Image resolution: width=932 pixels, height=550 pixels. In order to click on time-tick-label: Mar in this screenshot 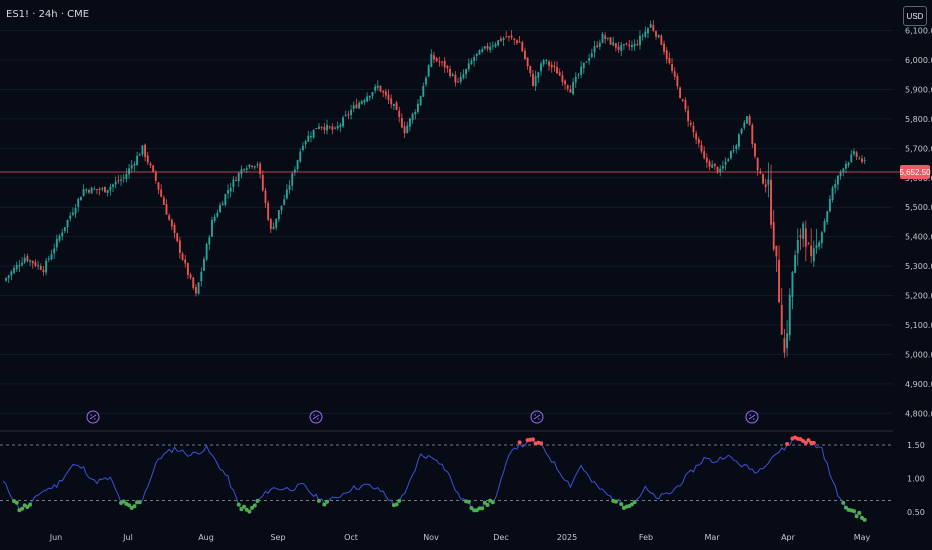, I will do `click(712, 537)`.